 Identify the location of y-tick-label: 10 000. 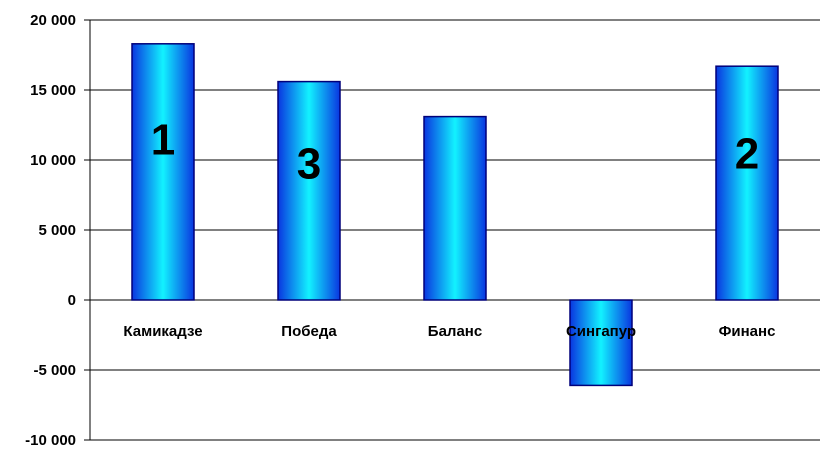
(53, 160).